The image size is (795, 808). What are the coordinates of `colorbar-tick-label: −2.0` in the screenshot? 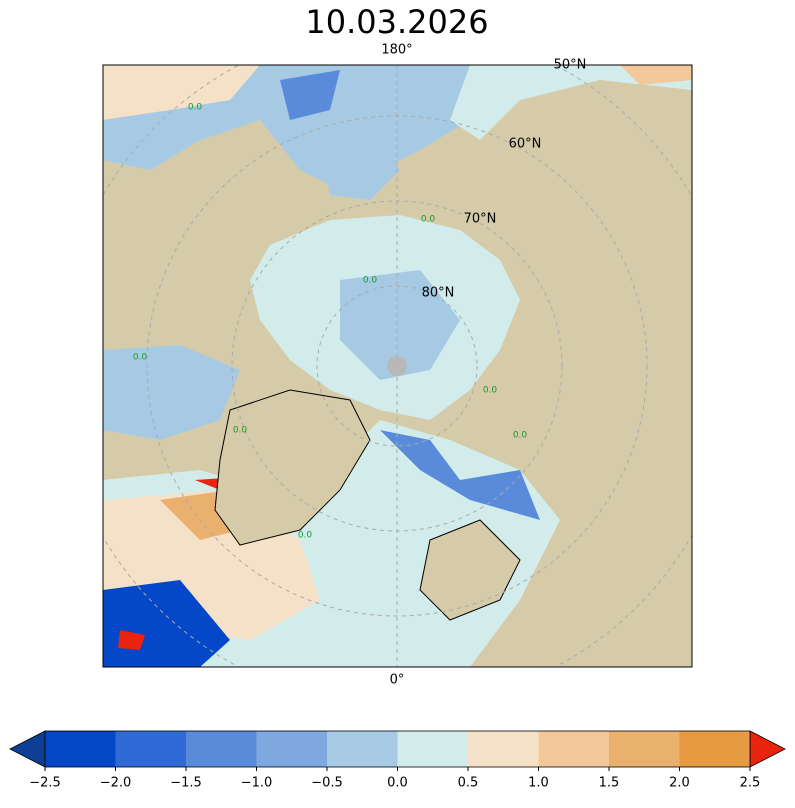 It's located at (116, 783).